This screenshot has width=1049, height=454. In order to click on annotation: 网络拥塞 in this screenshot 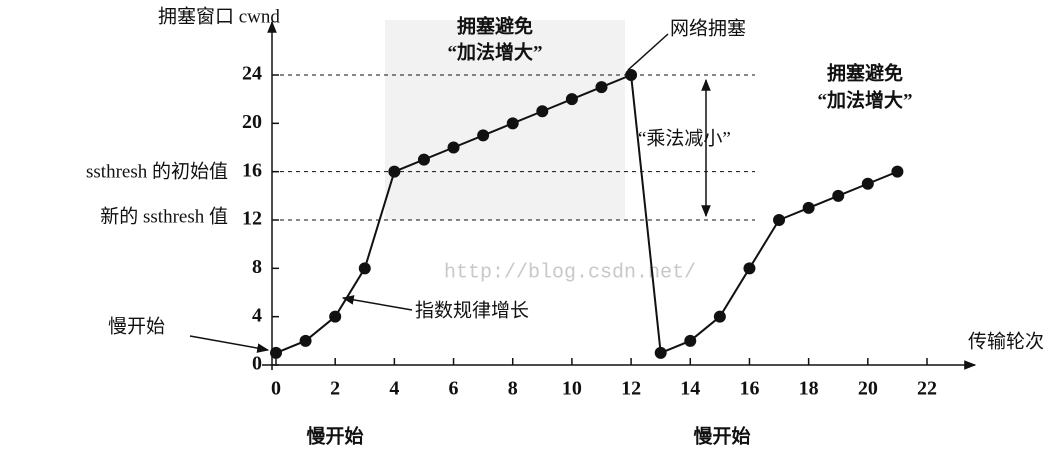, I will do `click(708, 28)`.